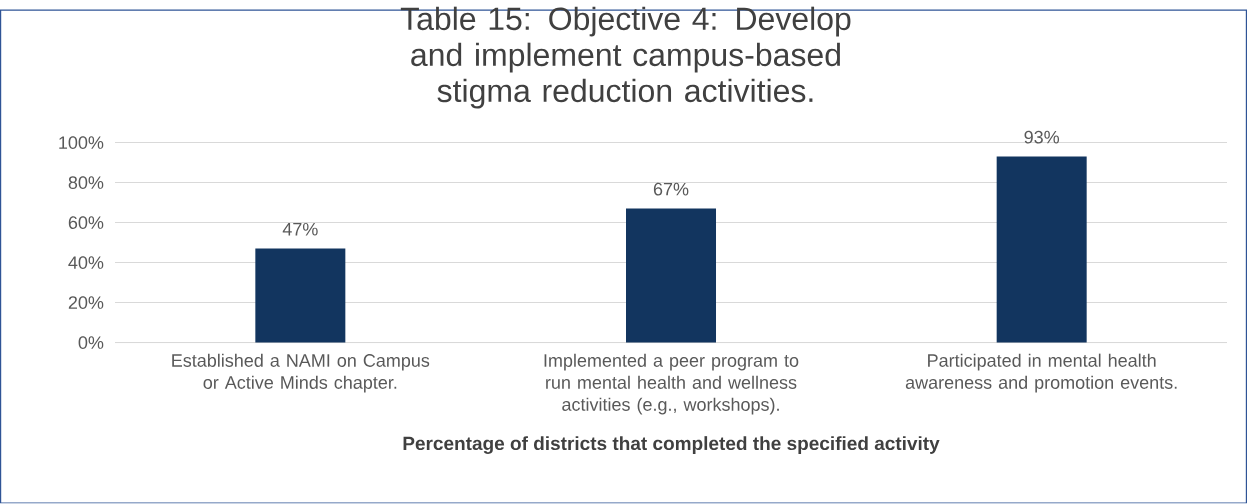  Describe the element at coordinates (81, 143) in the screenshot. I see `y-tick-label: 100%` at that location.